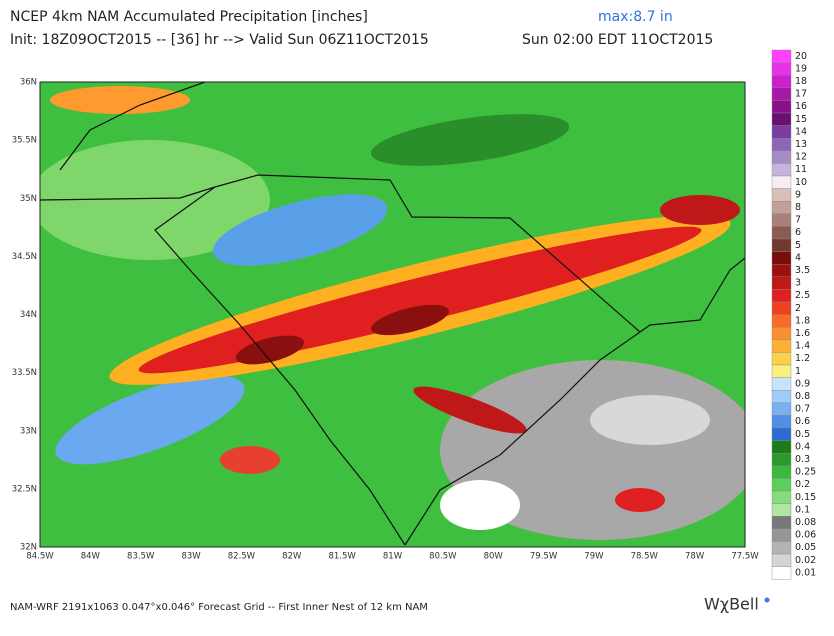 The image size is (834, 636). Describe the element at coordinates (805, 497) in the screenshot. I see `colorbar-label: 0.15` at that location.